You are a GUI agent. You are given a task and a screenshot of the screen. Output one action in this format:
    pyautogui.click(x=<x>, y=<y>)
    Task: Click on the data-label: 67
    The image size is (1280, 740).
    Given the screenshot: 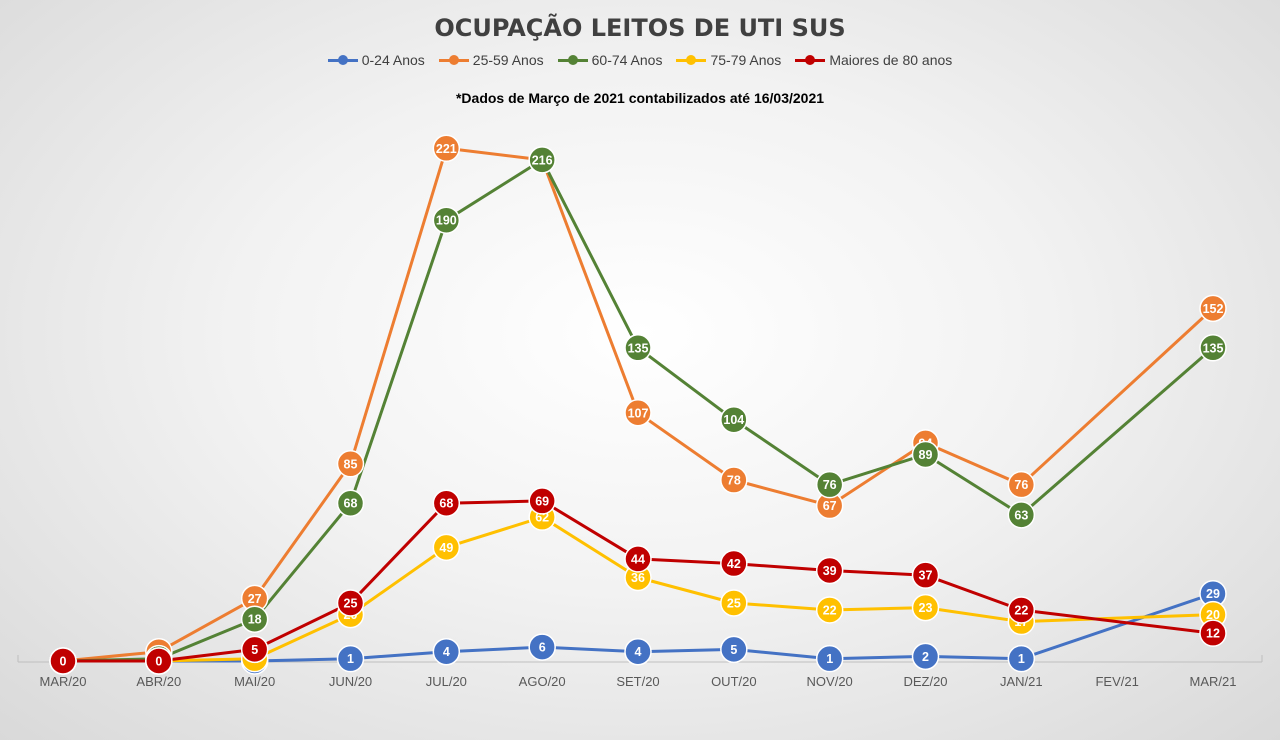 What is the action you would take?
    pyautogui.click(x=830, y=506)
    